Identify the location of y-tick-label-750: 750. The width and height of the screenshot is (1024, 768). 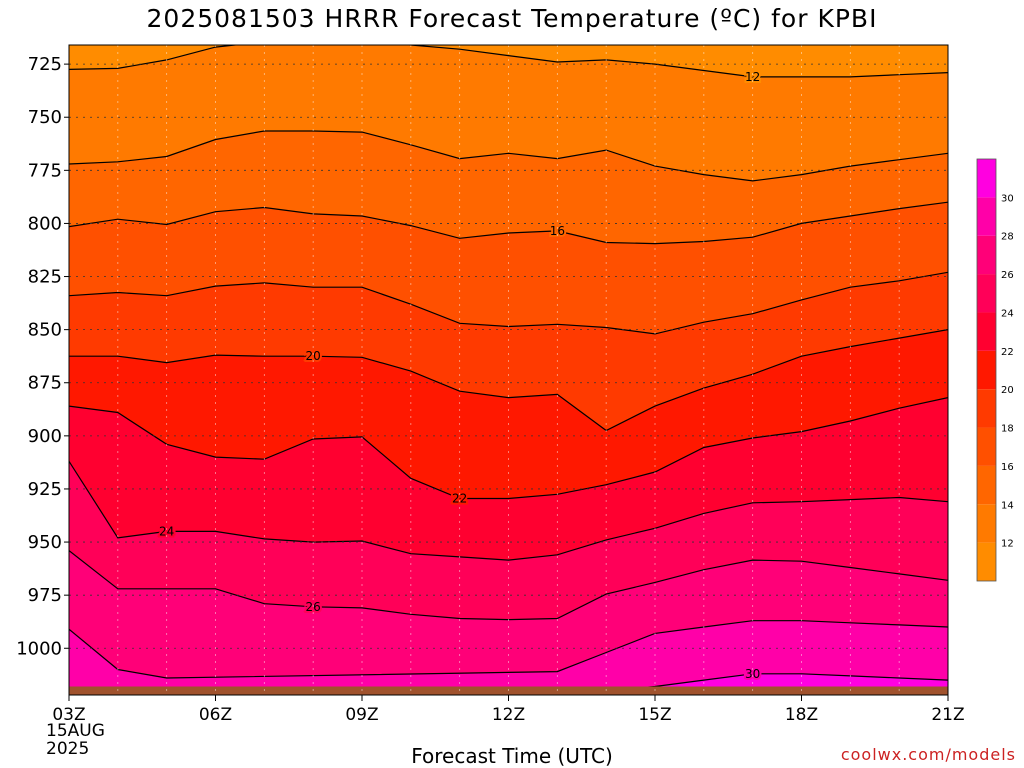
(45, 117).